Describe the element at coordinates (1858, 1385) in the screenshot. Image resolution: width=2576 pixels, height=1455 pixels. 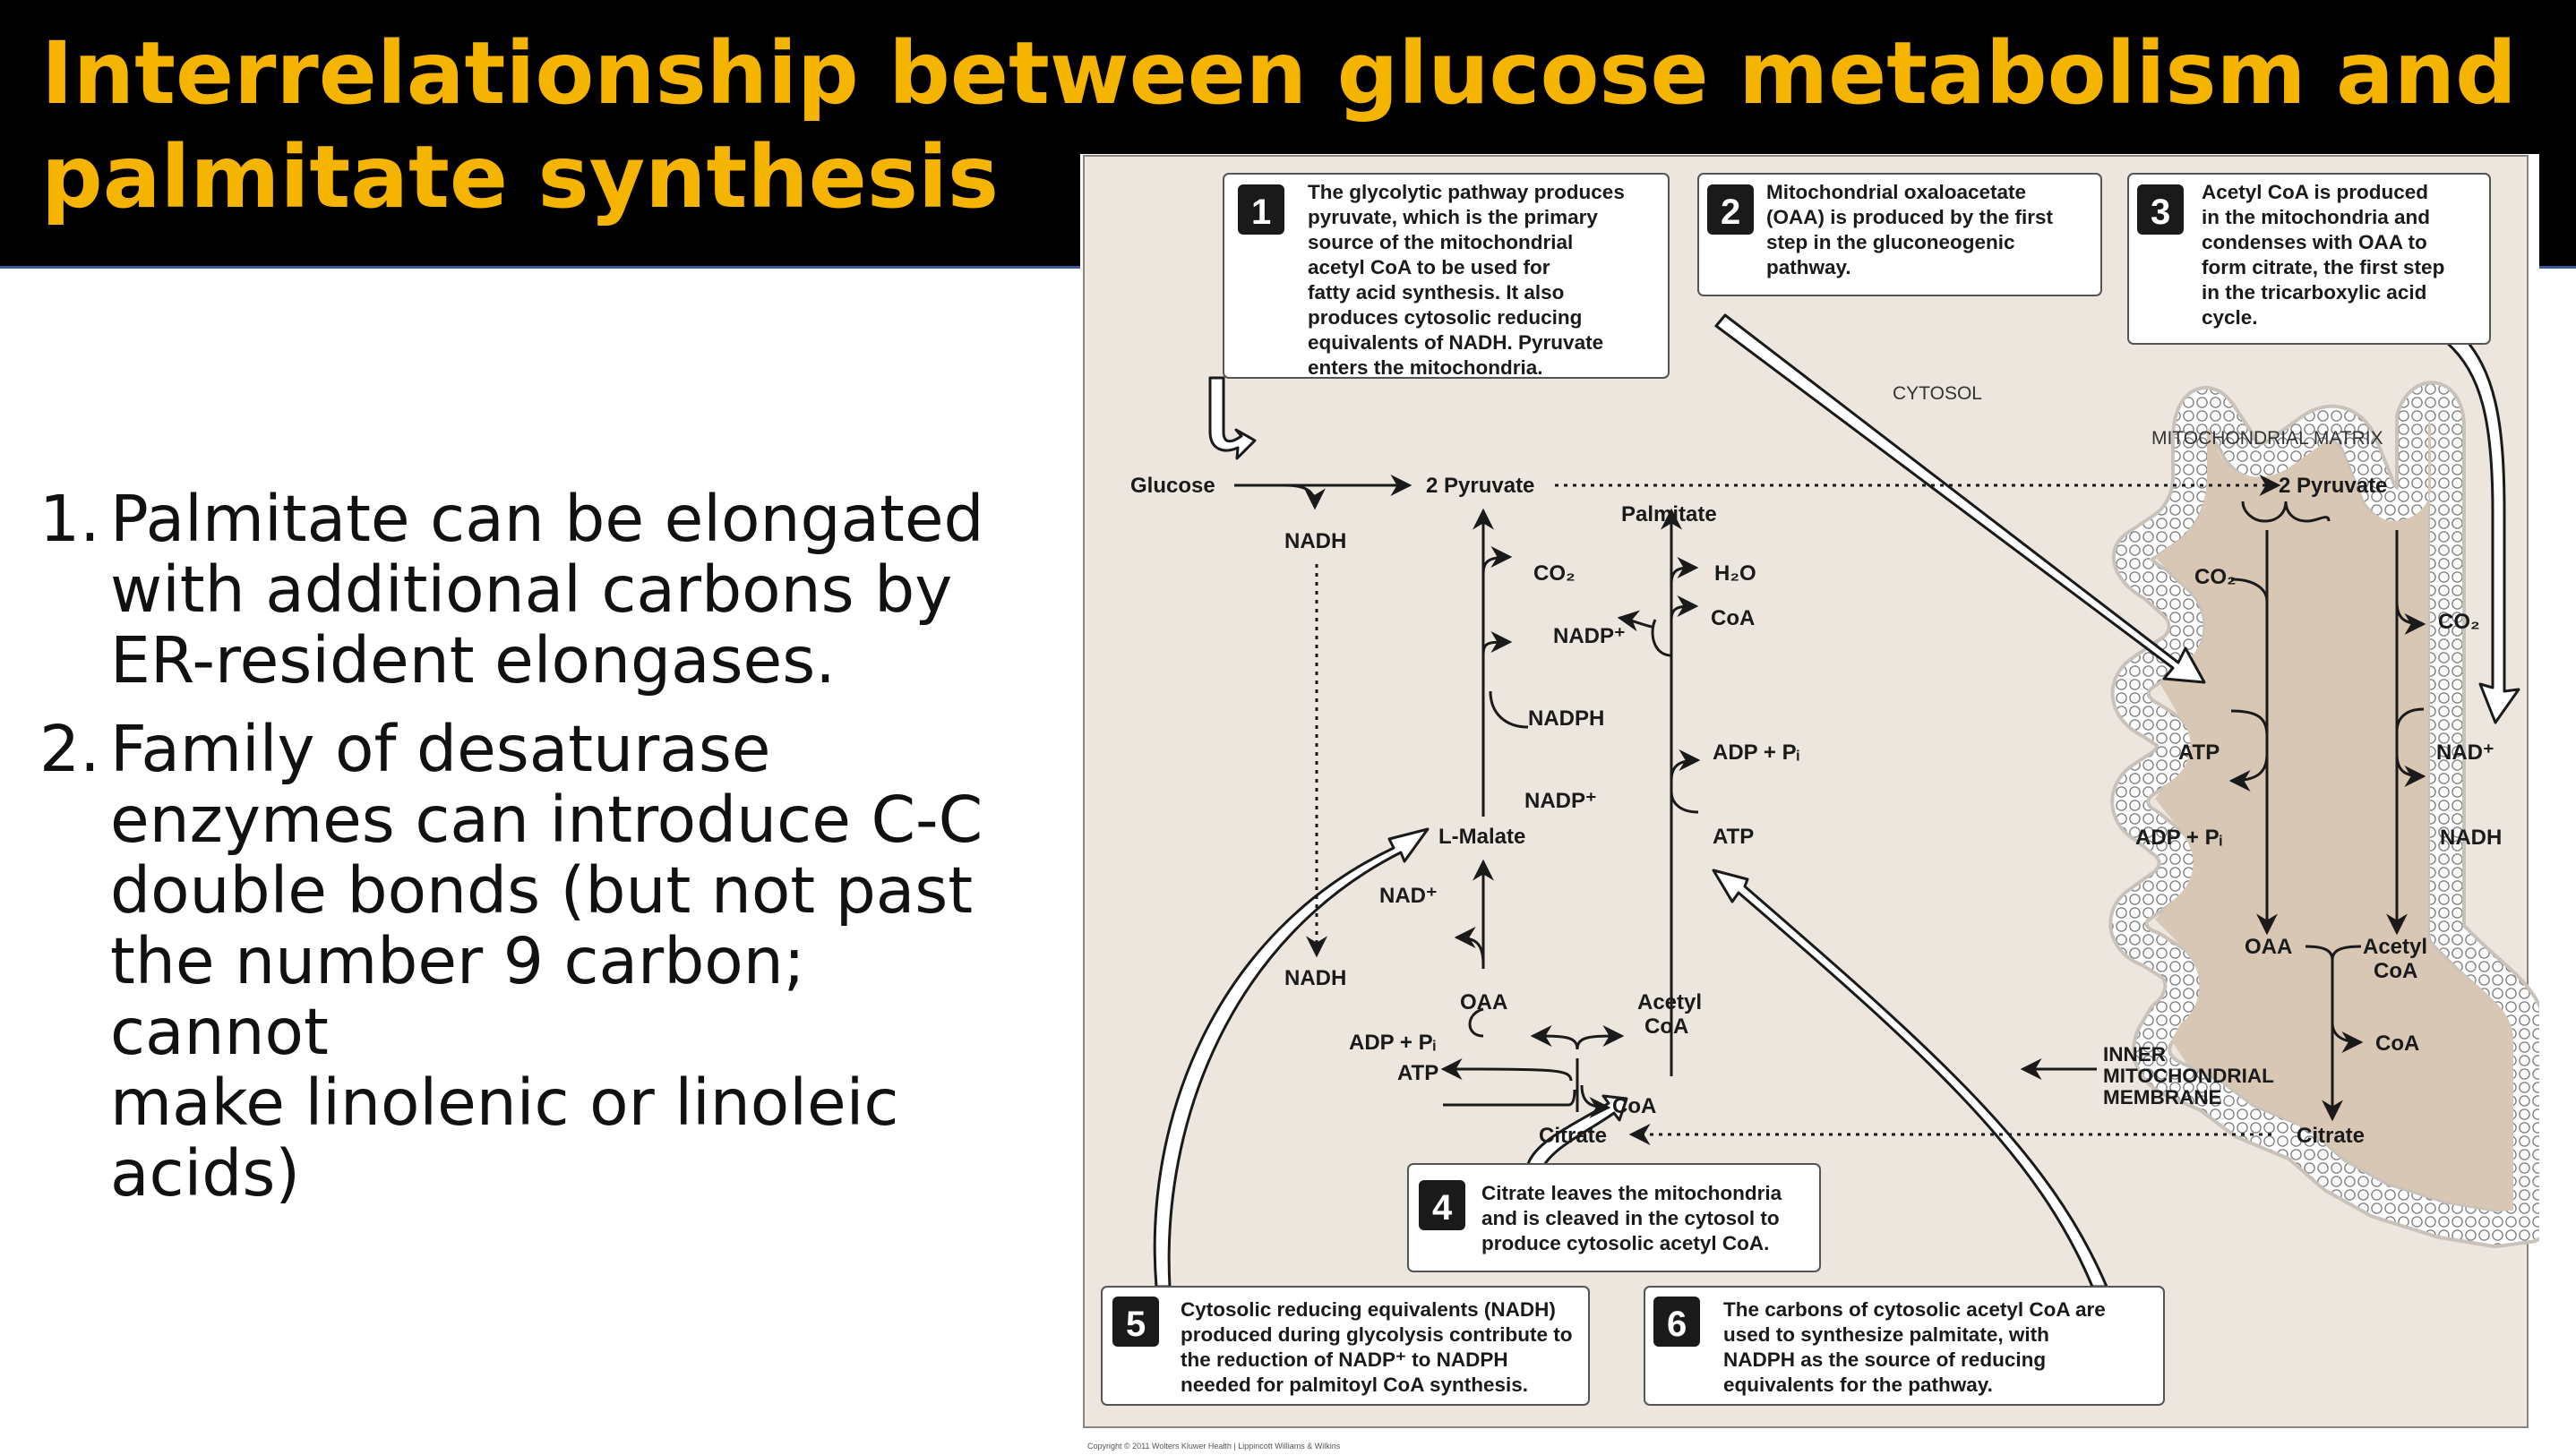
I see `step-text: equivalents for the pathway.` at that location.